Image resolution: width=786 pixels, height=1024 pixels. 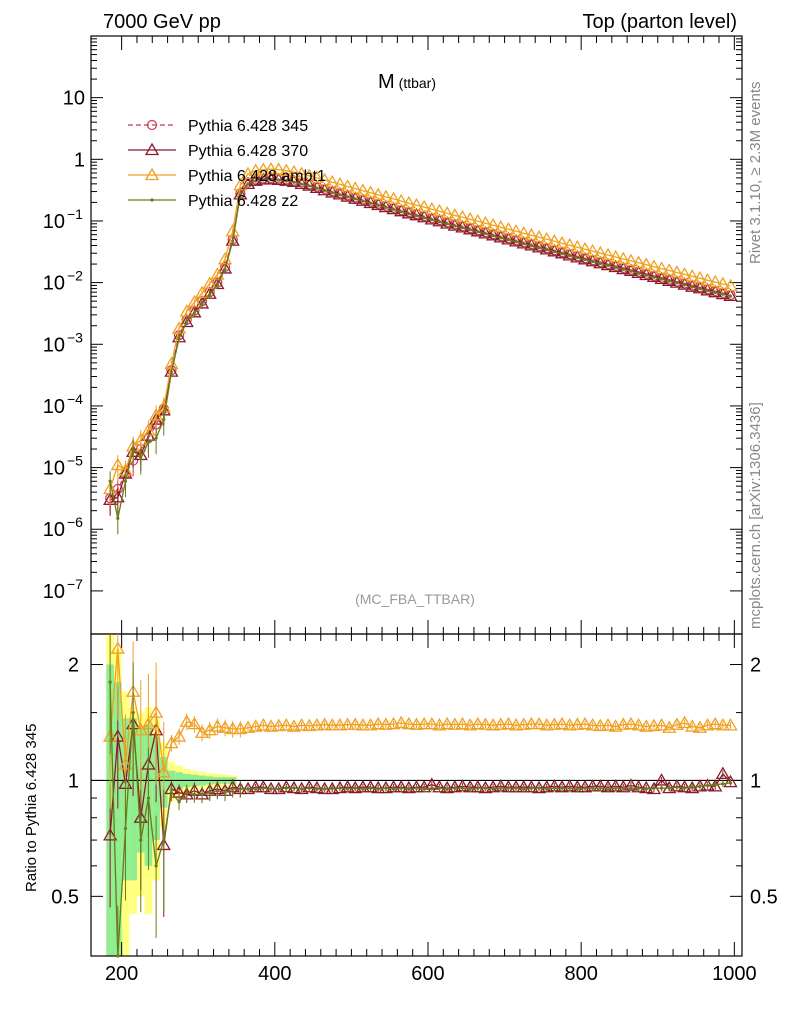 I want to click on legend-label: Pythia 6.428 345, so click(x=248, y=126).